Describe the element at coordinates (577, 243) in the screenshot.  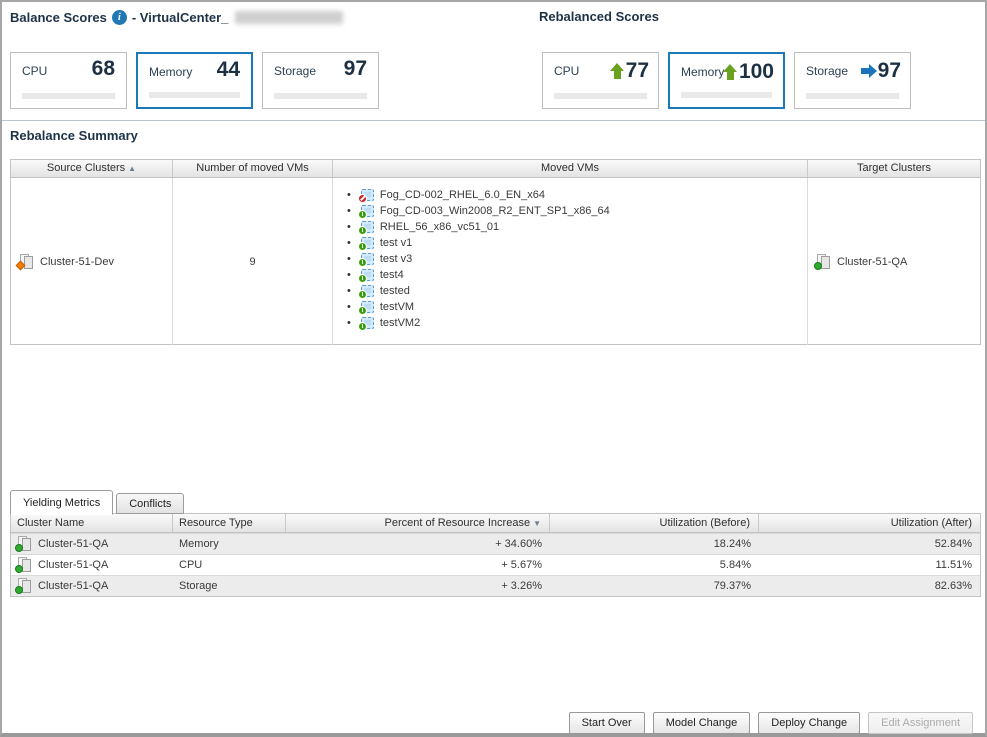
I see `list-item: test v1` at that location.